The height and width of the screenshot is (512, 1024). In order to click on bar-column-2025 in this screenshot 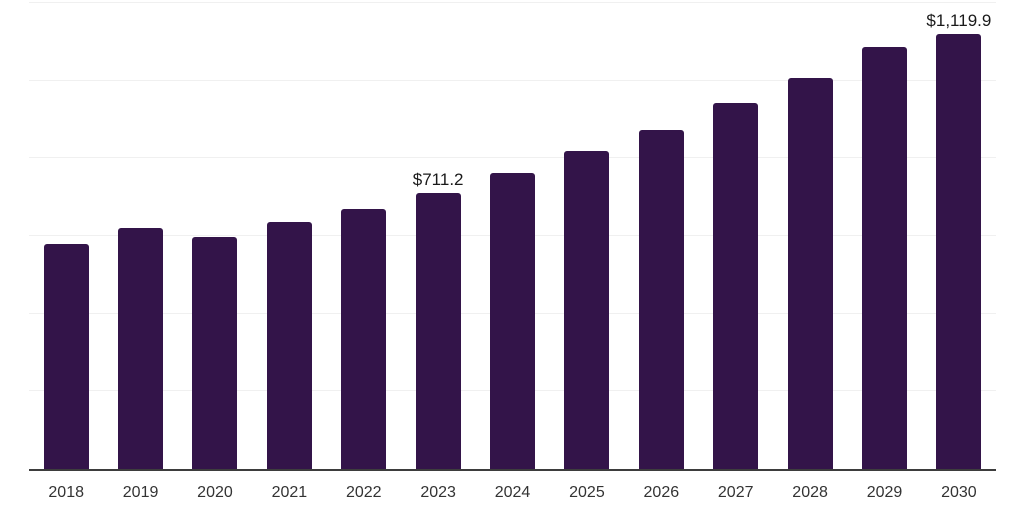, I will do `click(587, 236)`.